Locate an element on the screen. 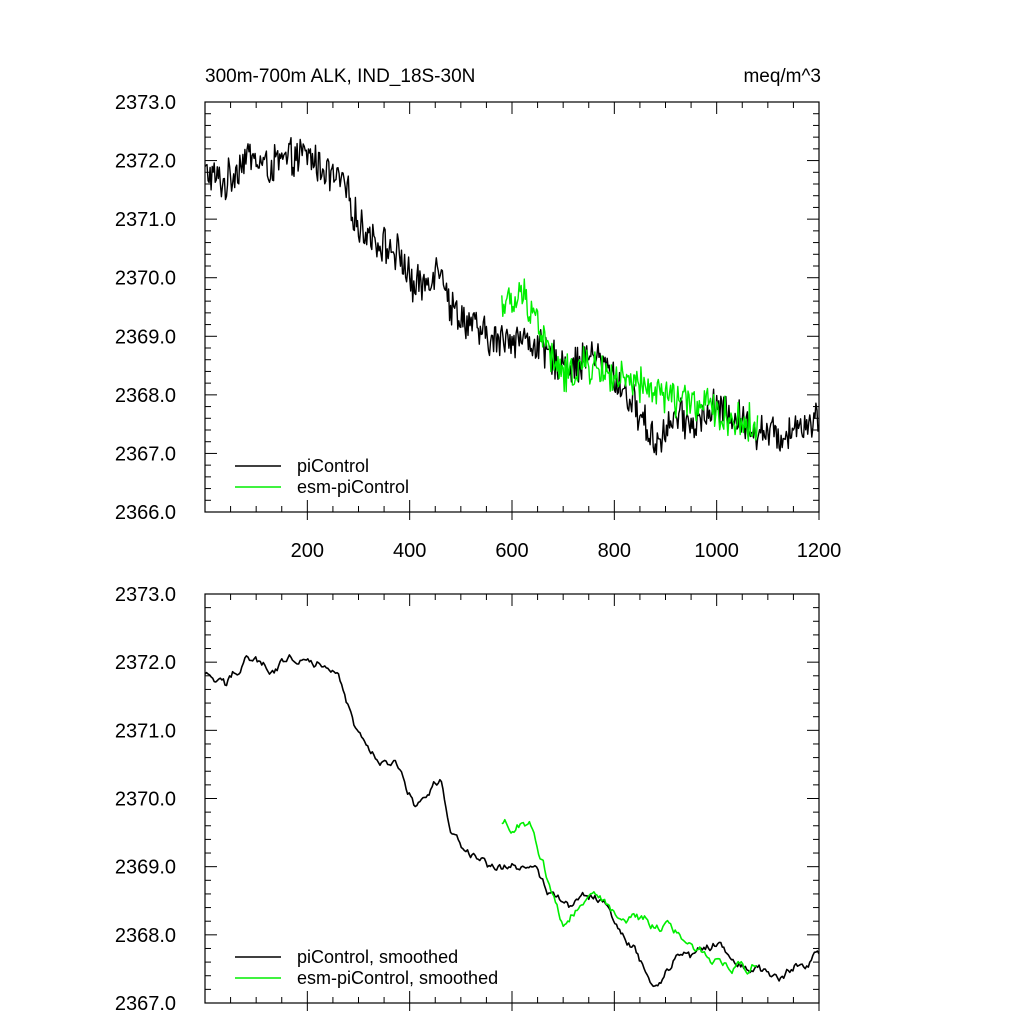 The height and width of the screenshot is (1024, 1024). x-tick-label: 800 is located at coordinates (614, 551).